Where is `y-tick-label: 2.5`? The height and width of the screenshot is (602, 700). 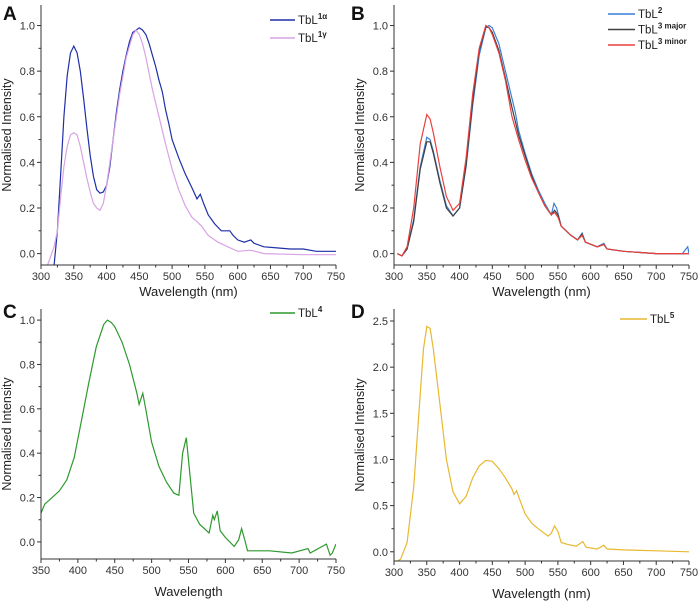 y-tick-label: 2.5 is located at coordinates (380, 322).